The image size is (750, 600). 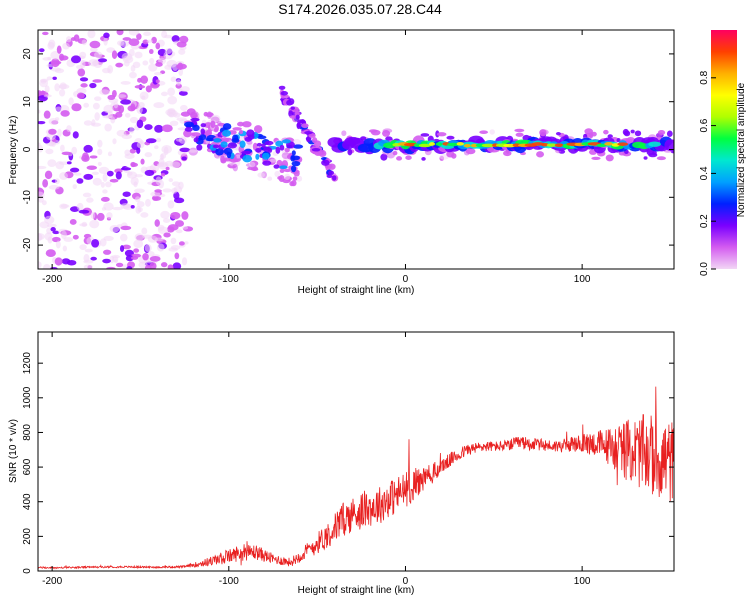 What do you see at coordinates (13, 451) in the screenshot?
I see `bottom-y-axis-label: SNR (10 * v/v)` at bounding box center [13, 451].